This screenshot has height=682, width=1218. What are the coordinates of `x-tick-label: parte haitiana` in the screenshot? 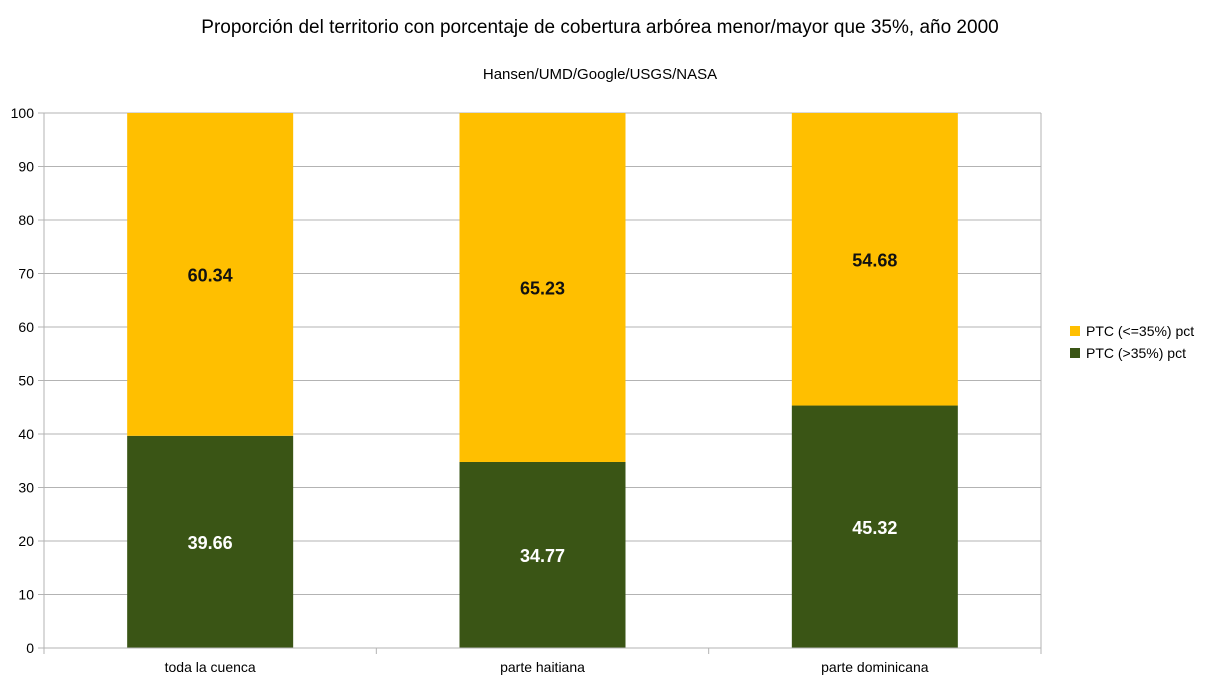 It's located at (542, 667).